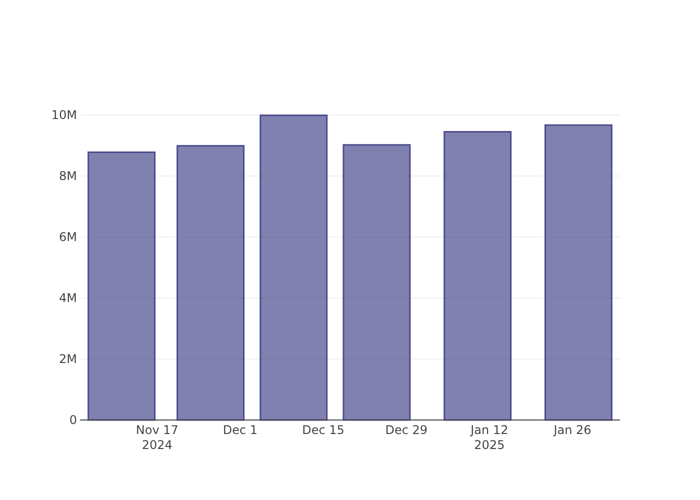 The image size is (700, 500). Describe the element at coordinates (68, 176) in the screenshot. I see `y-tick-label: 8M` at that location.